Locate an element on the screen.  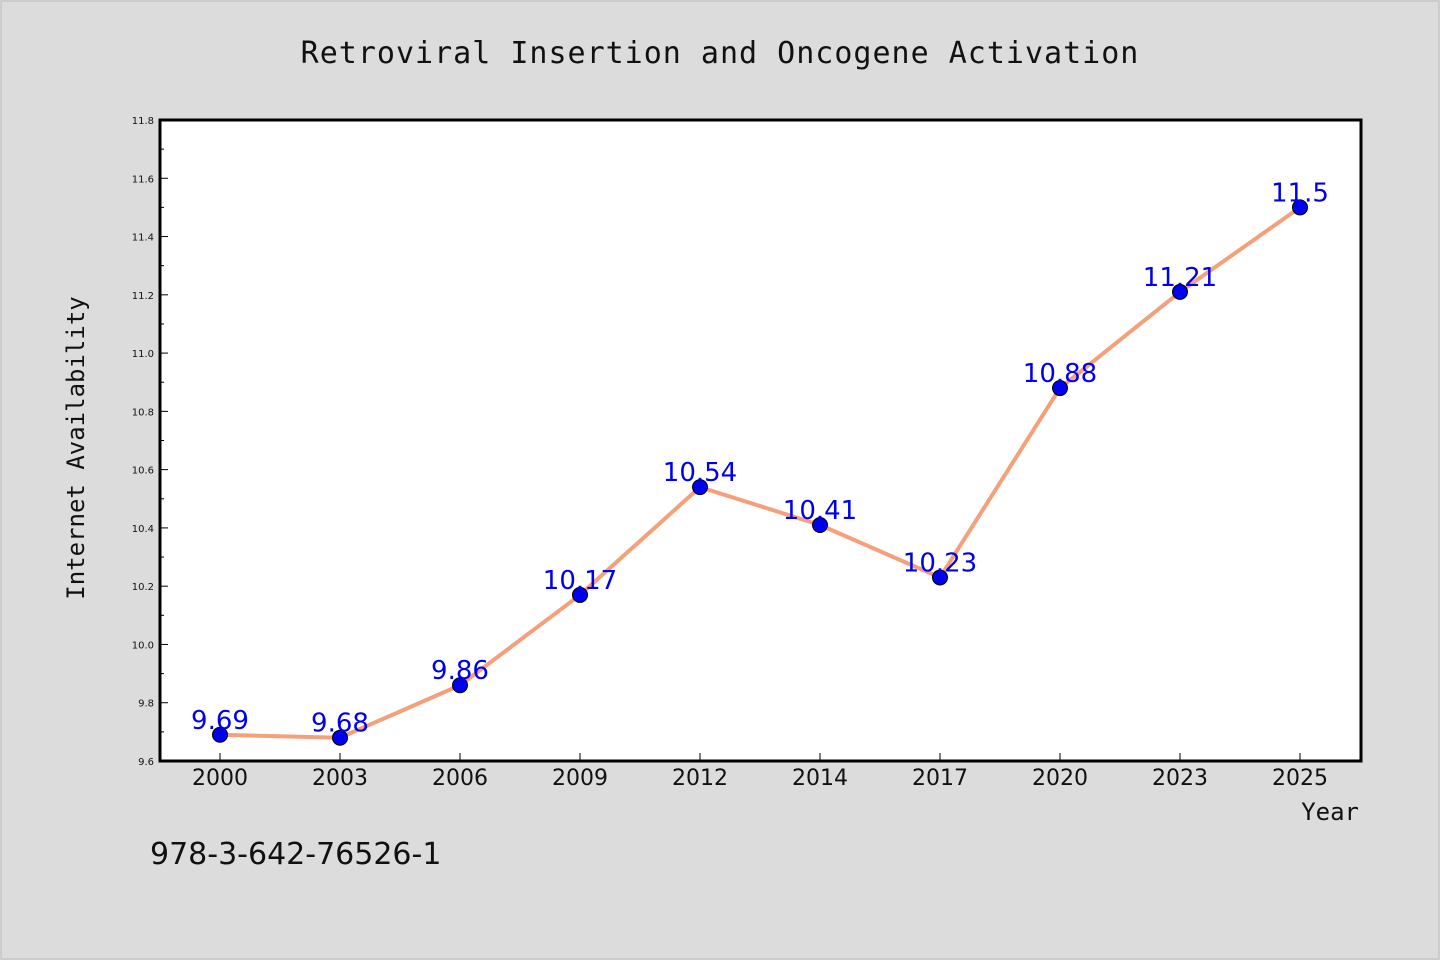
x-axis-ticks: 2000 2003 2006 2009 2012 2014 2017 2020 2023 2025 is located at coordinates (760, 772).